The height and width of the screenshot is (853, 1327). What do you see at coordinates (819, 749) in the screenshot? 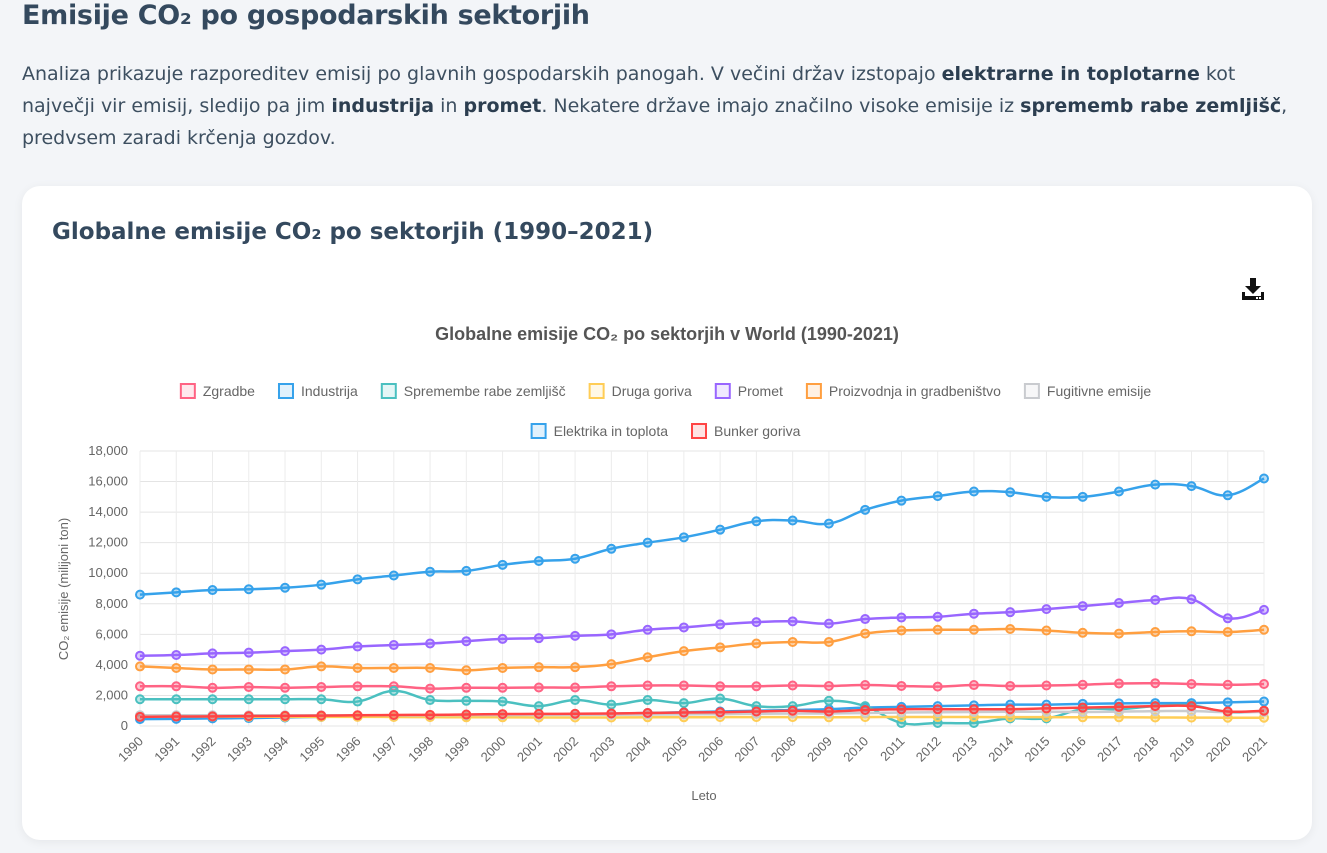
I see `x-tick-label: 2009` at bounding box center [819, 749].